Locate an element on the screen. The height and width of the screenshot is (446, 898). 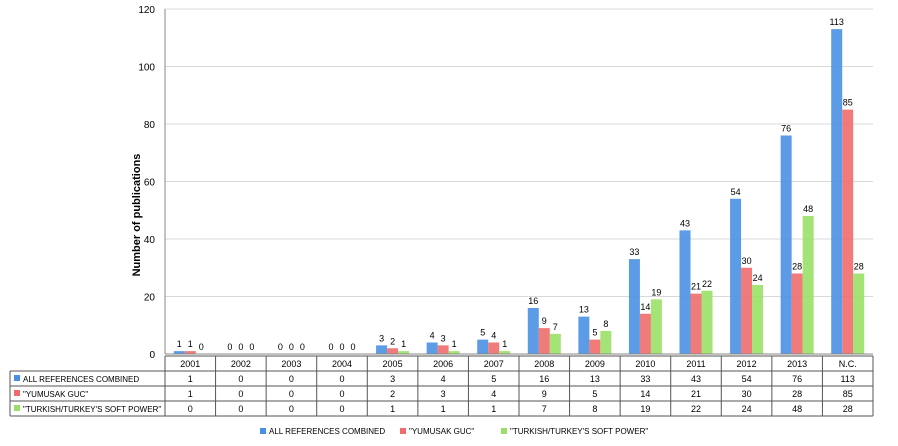
data-label: 54 is located at coordinates (736, 192).